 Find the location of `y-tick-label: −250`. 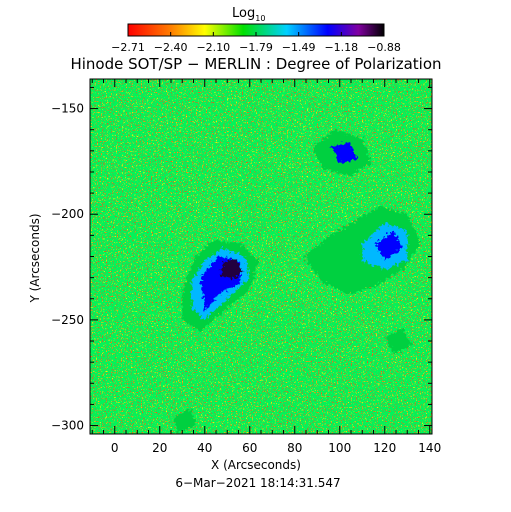

y-tick-label: −250 is located at coordinates (67, 320).